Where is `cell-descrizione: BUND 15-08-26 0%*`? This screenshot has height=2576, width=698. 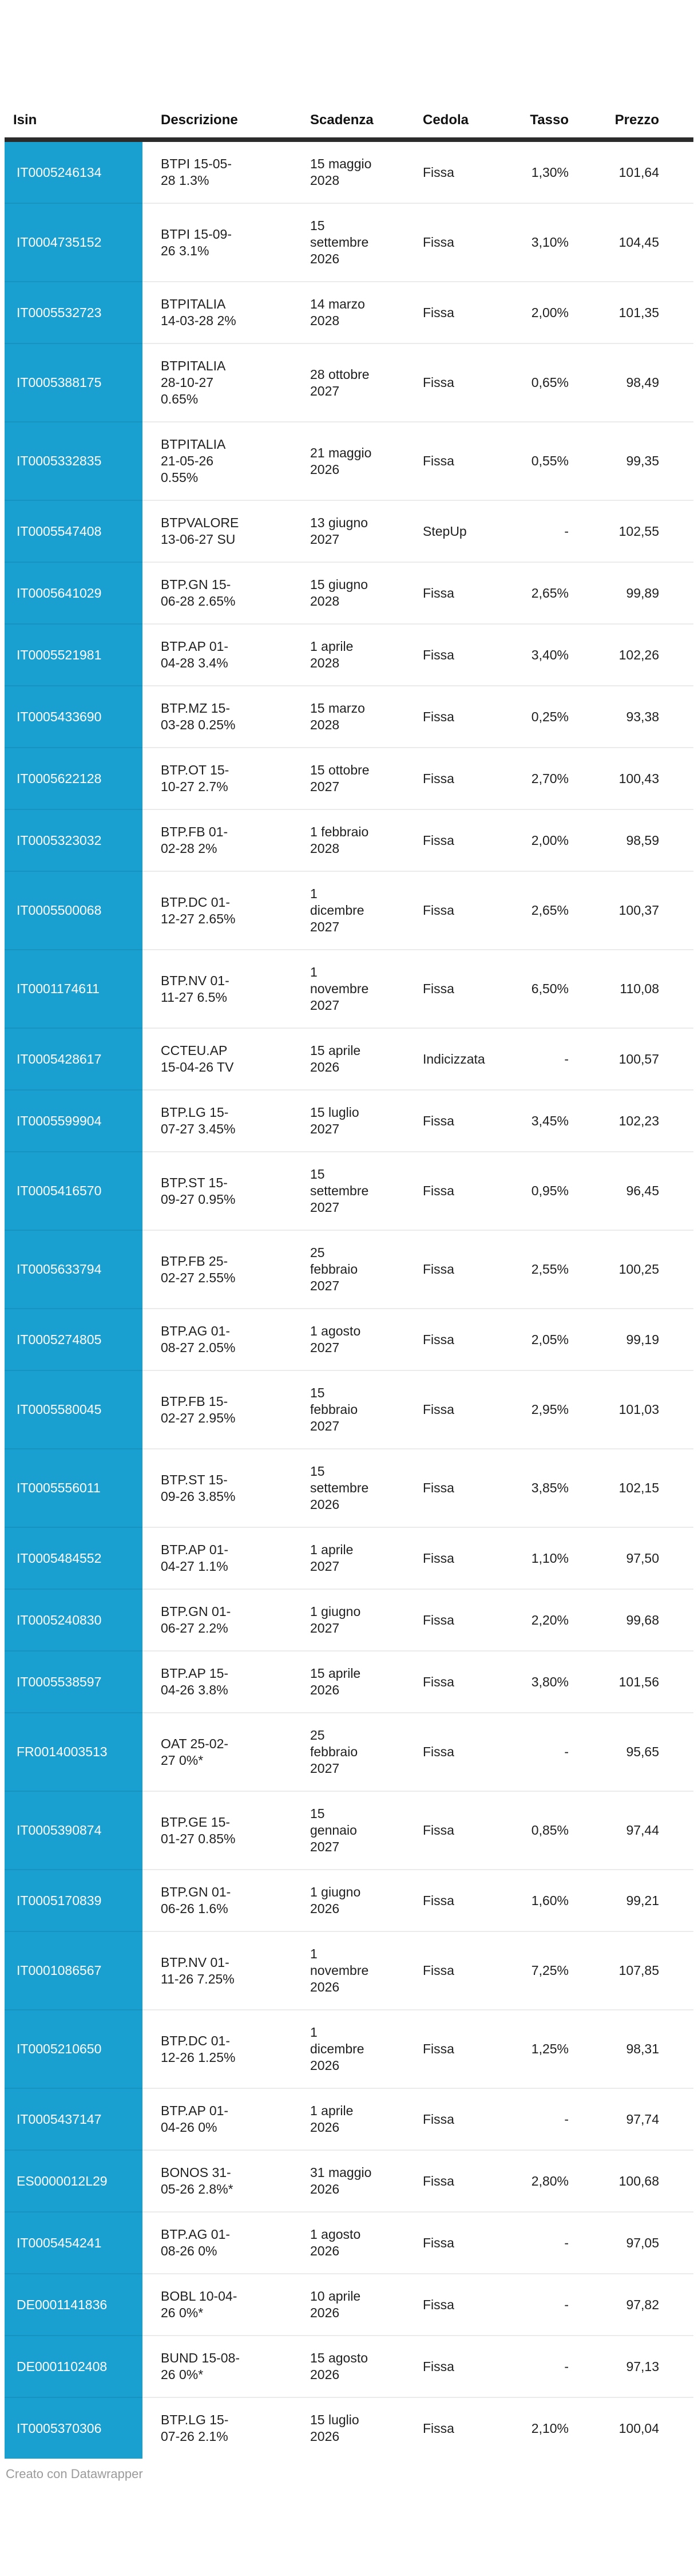
cell-descrizione: BUND 15-08-26 0%* is located at coordinates (217, 2366).